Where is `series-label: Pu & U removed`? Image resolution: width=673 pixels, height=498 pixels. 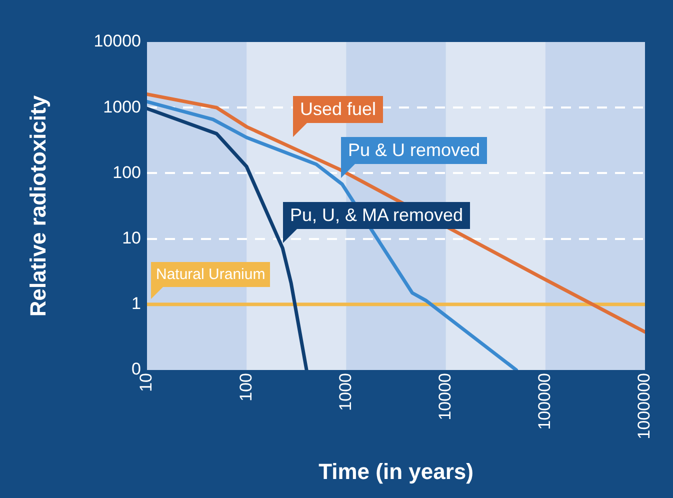
series-label: Pu & U removed is located at coordinates (414, 150).